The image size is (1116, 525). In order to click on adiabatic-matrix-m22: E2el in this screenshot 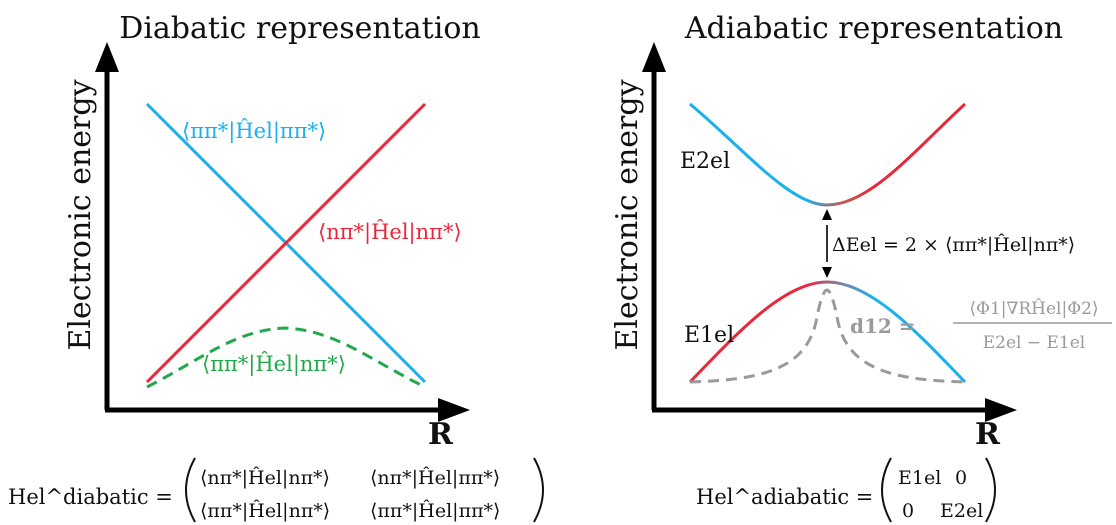, I will do `click(961, 511)`.